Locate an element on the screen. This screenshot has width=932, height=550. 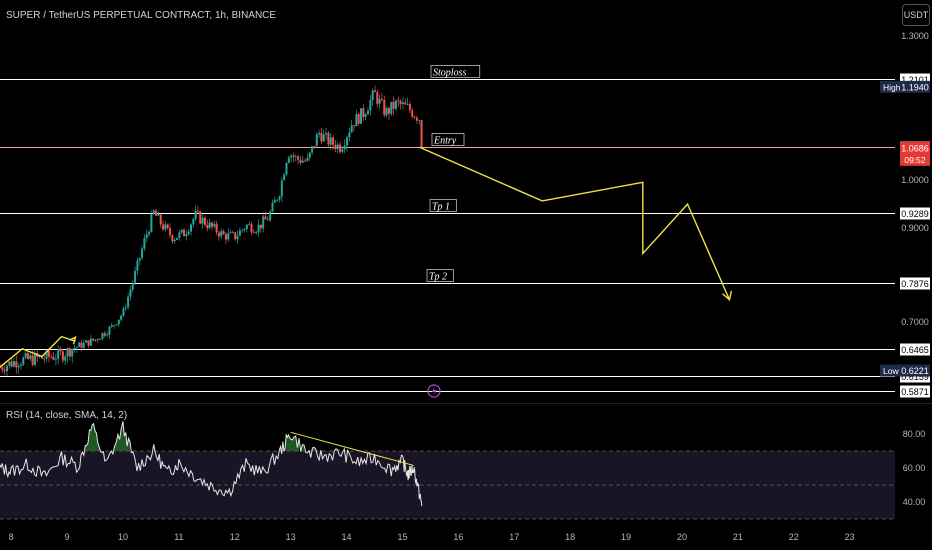
level-price-value: 0.7876 is located at coordinates (915, 284).